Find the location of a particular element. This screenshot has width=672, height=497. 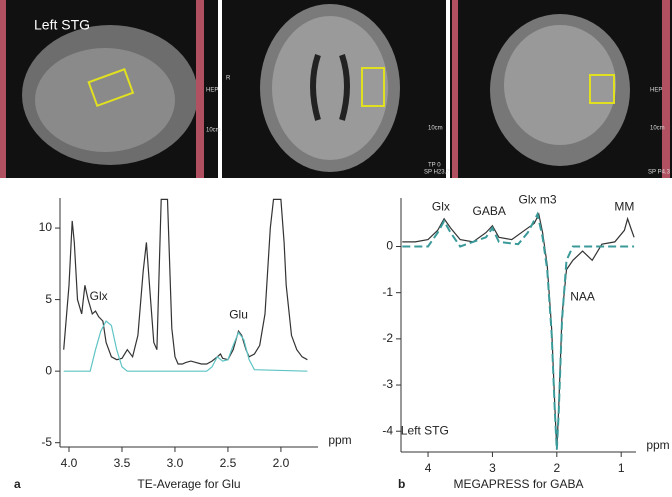

x-tick-label: 3 is located at coordinates (492, 468).